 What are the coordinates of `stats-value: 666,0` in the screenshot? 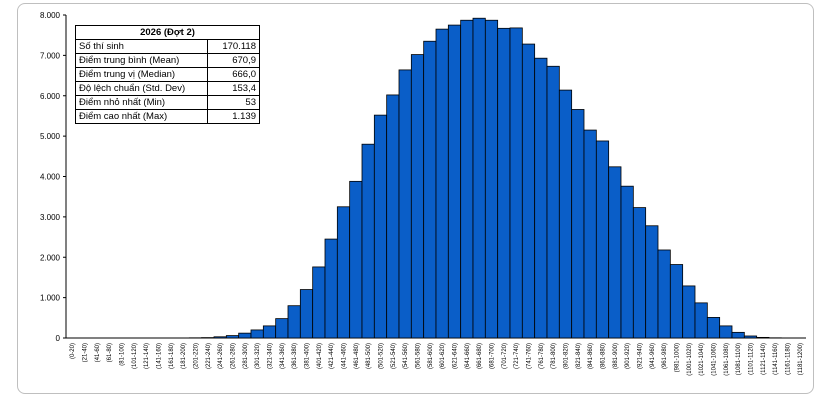 It's located at (233, 74).